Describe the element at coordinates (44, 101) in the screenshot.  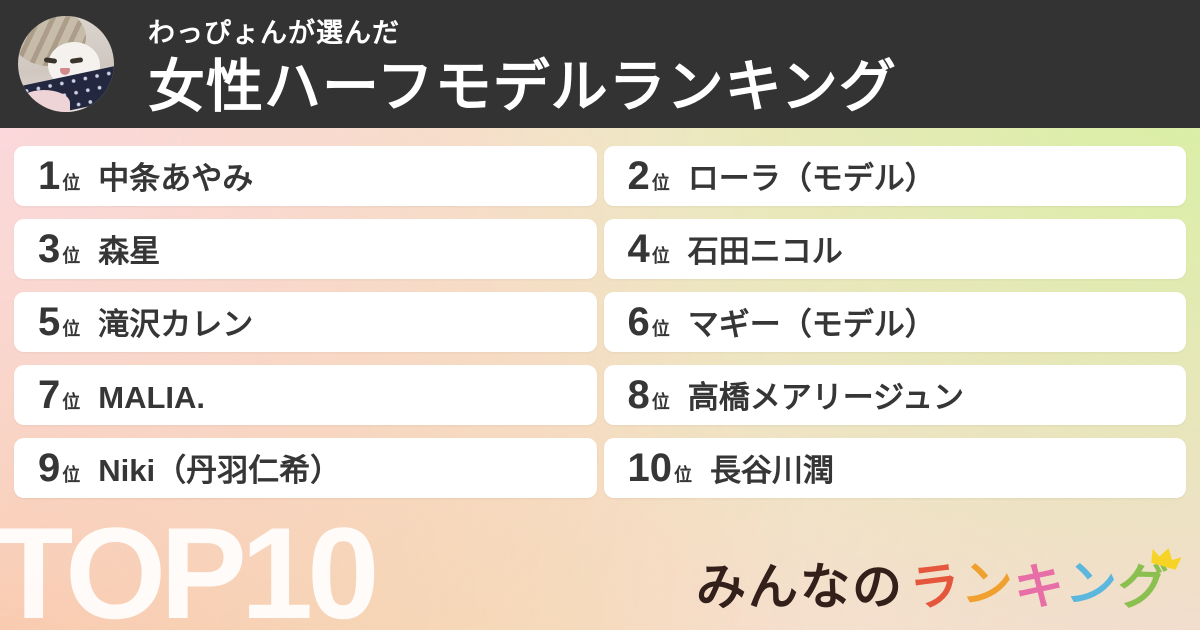
I see `cat-blanket` at that location.